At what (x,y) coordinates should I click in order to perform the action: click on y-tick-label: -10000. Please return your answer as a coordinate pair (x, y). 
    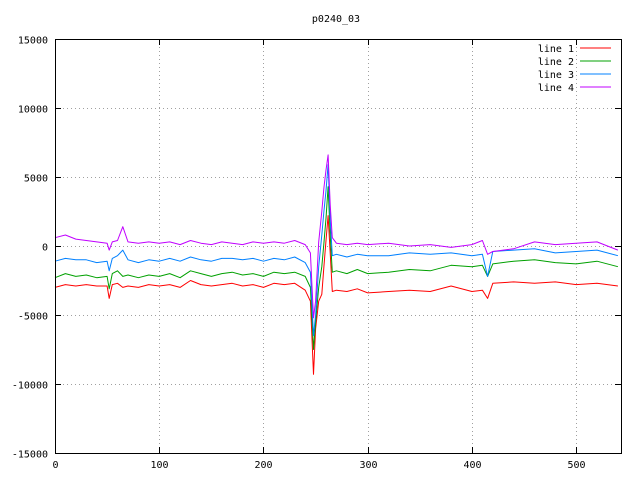
    Looking at the image, I should click on (30, 386).